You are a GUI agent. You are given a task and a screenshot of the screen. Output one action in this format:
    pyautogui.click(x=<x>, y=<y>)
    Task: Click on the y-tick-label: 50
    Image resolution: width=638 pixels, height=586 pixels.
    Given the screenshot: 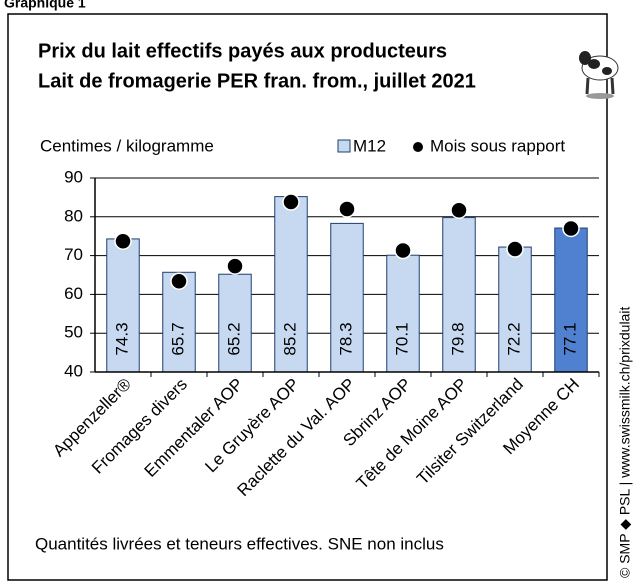 What is the action you would take?
    pyautogui.click(x=73, y=332)
    